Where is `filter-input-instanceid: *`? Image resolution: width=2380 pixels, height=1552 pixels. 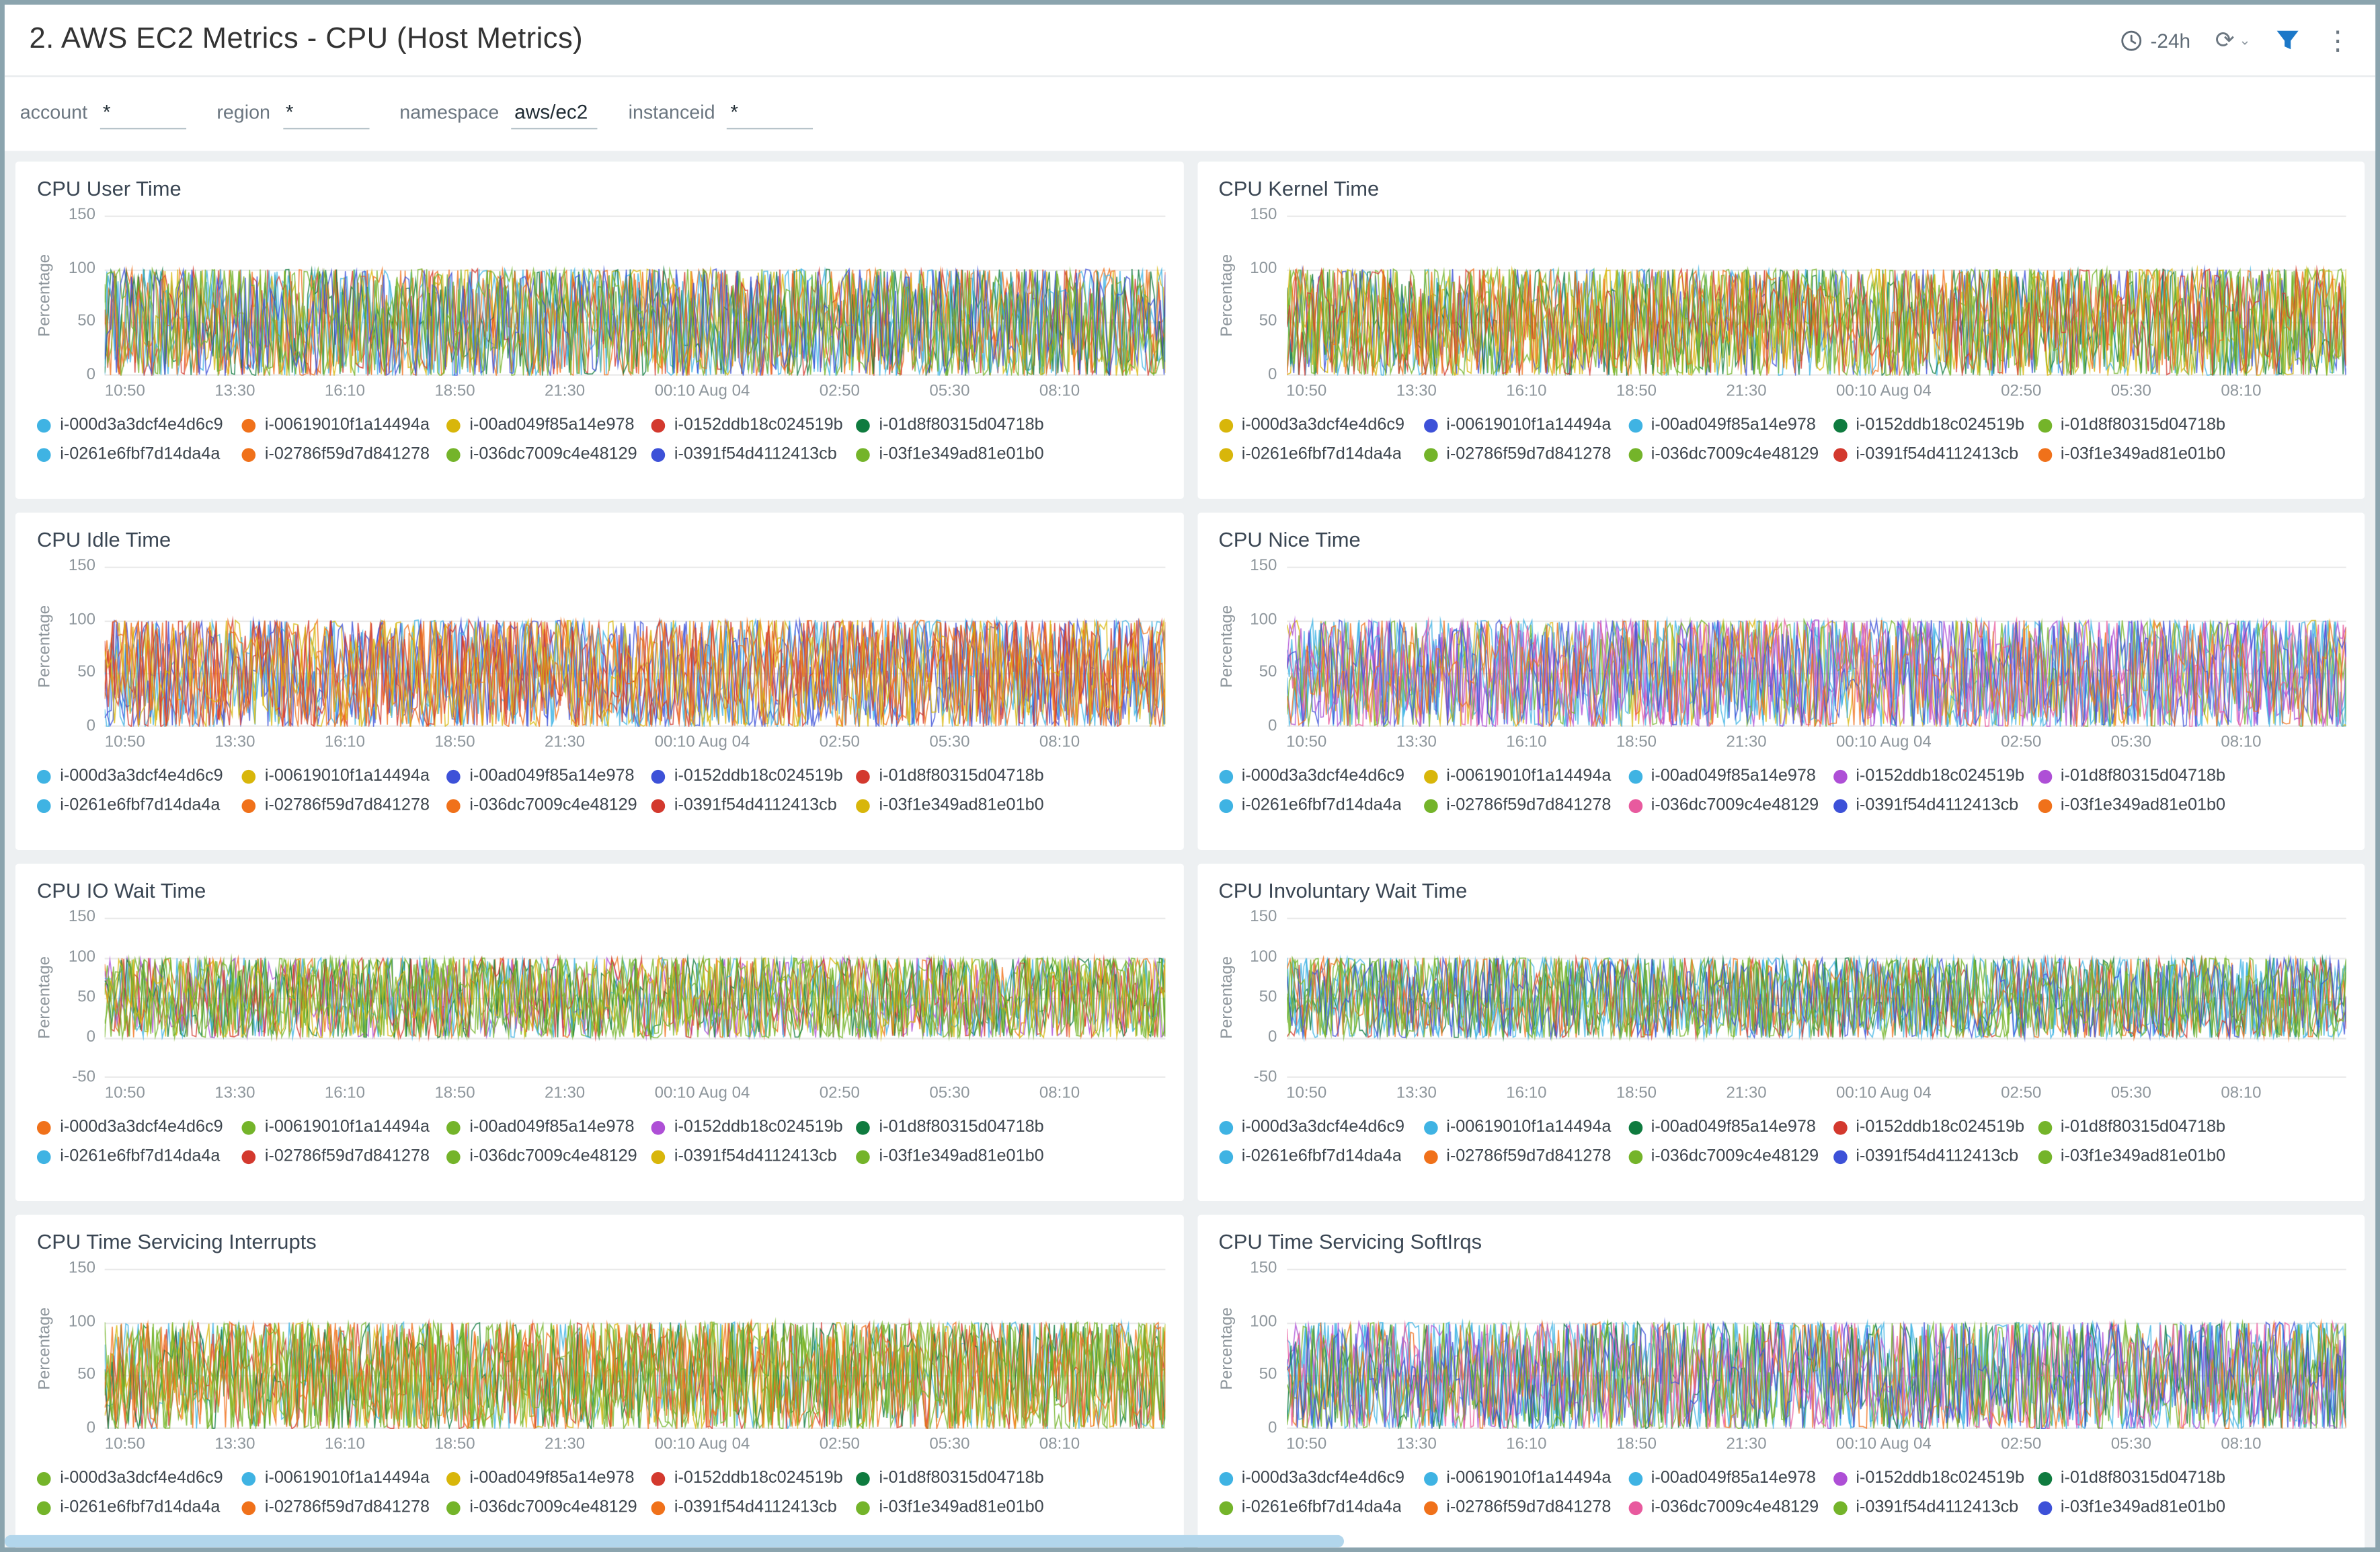
filter-input-instanceid: * is located at coordinates (770, 114).